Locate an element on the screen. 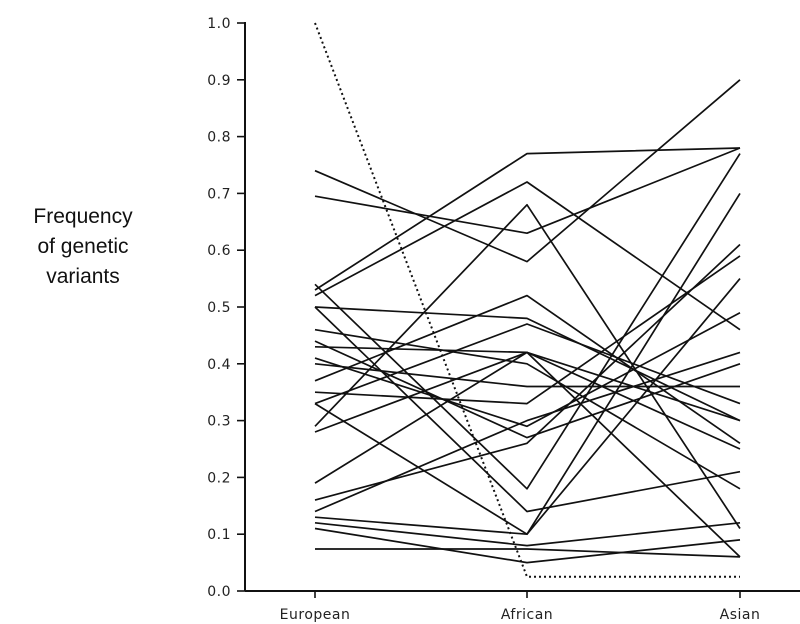 This screenshot has height=624, width=800. y-tick-label: 0.0 is located at coordinates (219, 592).